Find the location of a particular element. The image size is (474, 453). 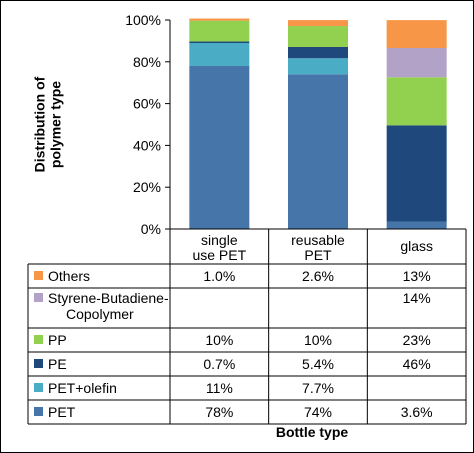

legend-label: Others is located at coordinates (69, 276).